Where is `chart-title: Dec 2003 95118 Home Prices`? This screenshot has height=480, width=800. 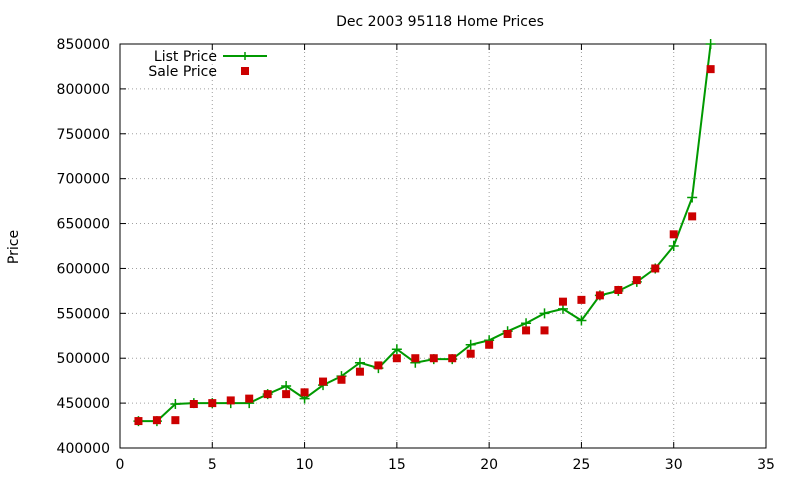 chart-title: Dec 2003 95118 Home Prices is located at coordinates (440, 22).